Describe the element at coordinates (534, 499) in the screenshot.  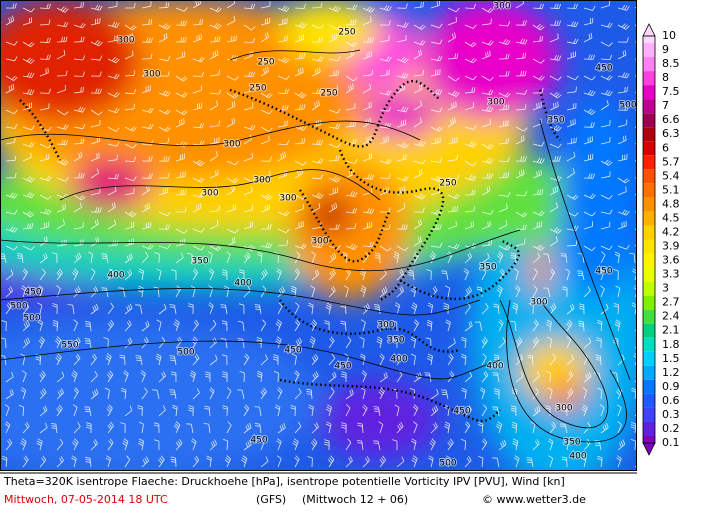
I see `footer-copyright: © www.wetter3.de` at that location.